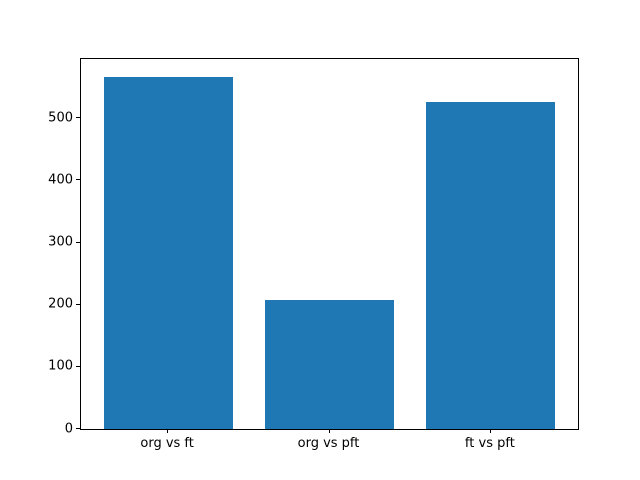 The width and height of the screenshot is (640, 480). What do you see at coordinates (167, 443) in the screenshot?
I see `x-tick-label-org-vs-ft: org vs ft` at bounding box center [167, 443].